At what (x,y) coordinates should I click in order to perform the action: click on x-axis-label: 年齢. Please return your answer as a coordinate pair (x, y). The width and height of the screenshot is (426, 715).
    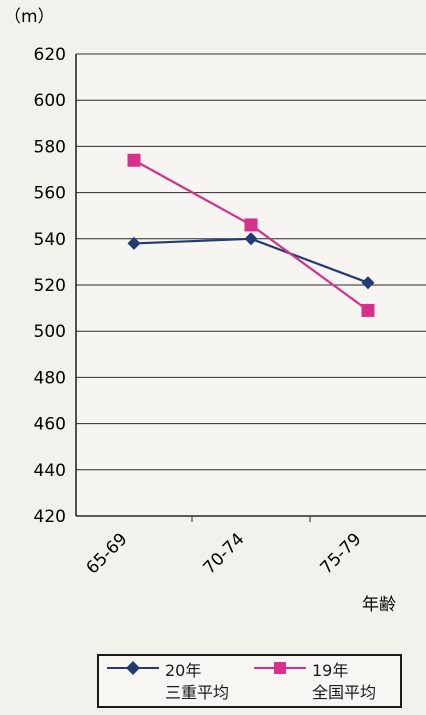
    Looking at the image, I should click on (379, 605).